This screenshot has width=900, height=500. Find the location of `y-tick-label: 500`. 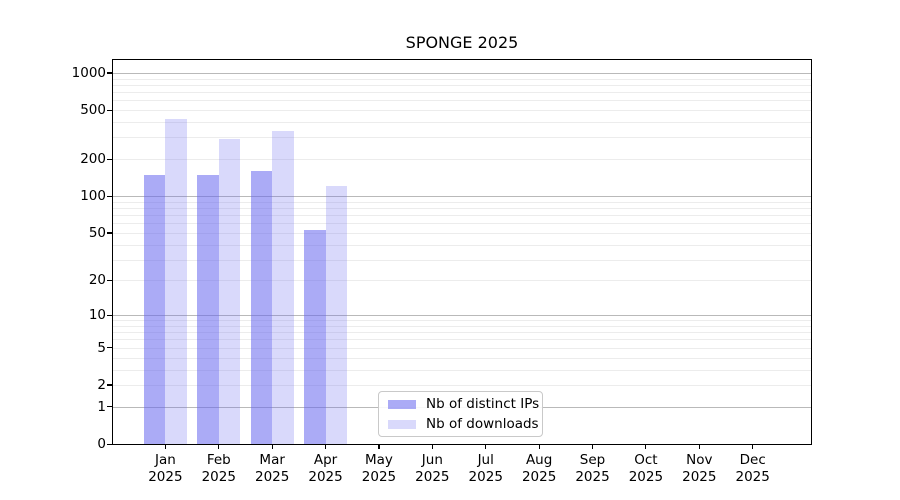

y-tick-label: 500 is located at coordinates (93, 110).